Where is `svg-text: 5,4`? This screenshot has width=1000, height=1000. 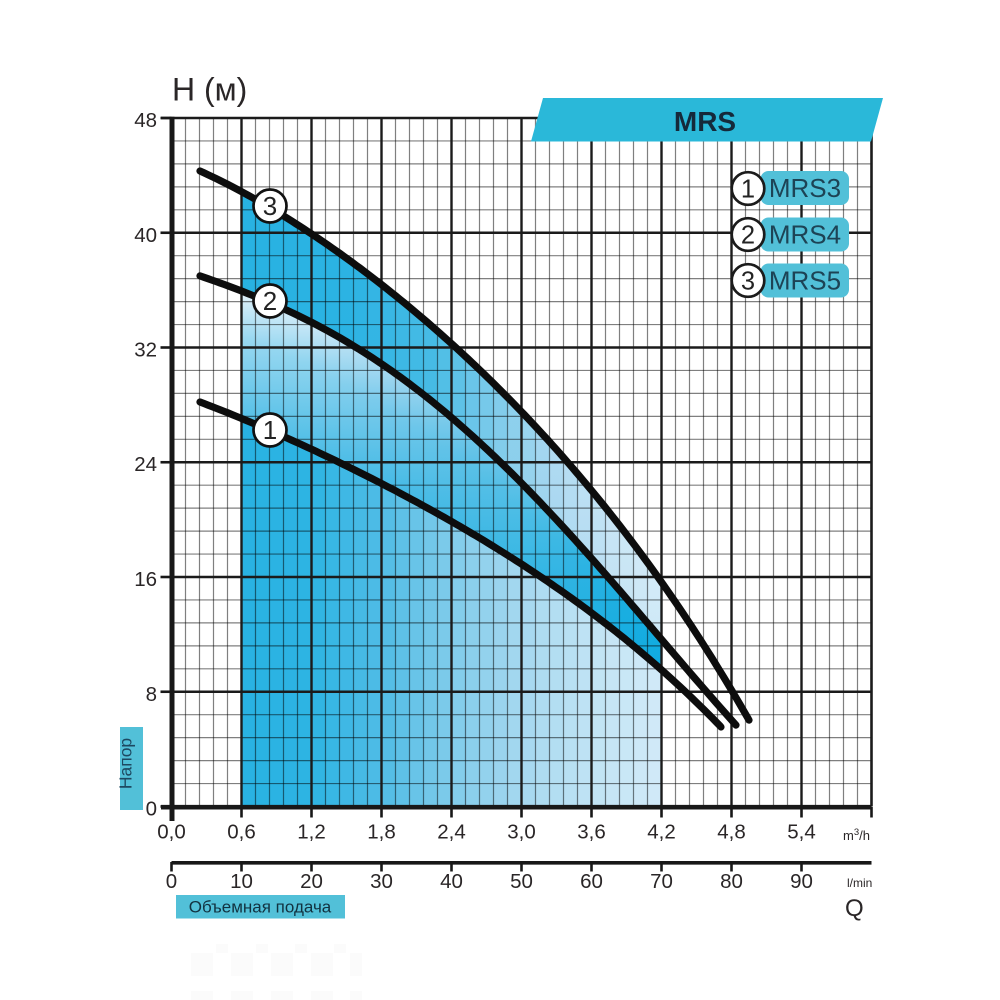 svg-text: 5,4 is located at coordinates (801, 832).